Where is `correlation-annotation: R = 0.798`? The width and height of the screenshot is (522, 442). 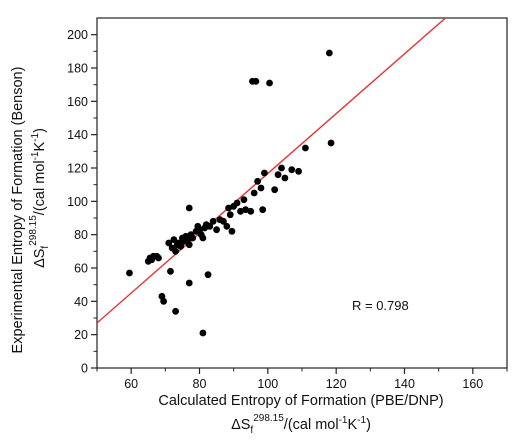
correlation-annotation: R = 0.798 is located at coordinates (380, 305).